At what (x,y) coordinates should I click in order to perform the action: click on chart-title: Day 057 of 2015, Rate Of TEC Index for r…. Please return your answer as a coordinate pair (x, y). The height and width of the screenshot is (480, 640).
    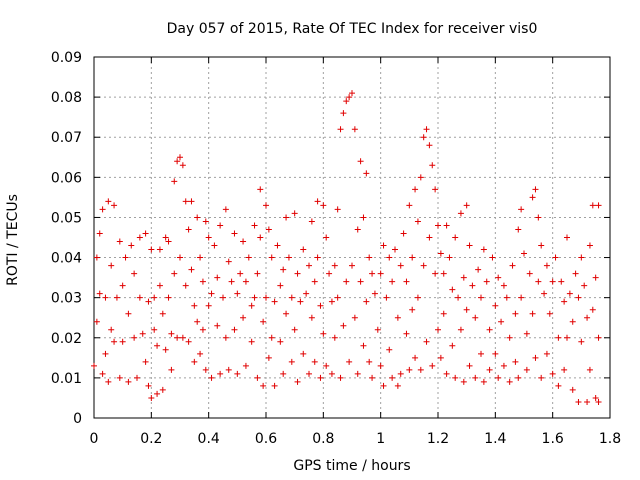
    Looking at the image, I should click on (352, 29).